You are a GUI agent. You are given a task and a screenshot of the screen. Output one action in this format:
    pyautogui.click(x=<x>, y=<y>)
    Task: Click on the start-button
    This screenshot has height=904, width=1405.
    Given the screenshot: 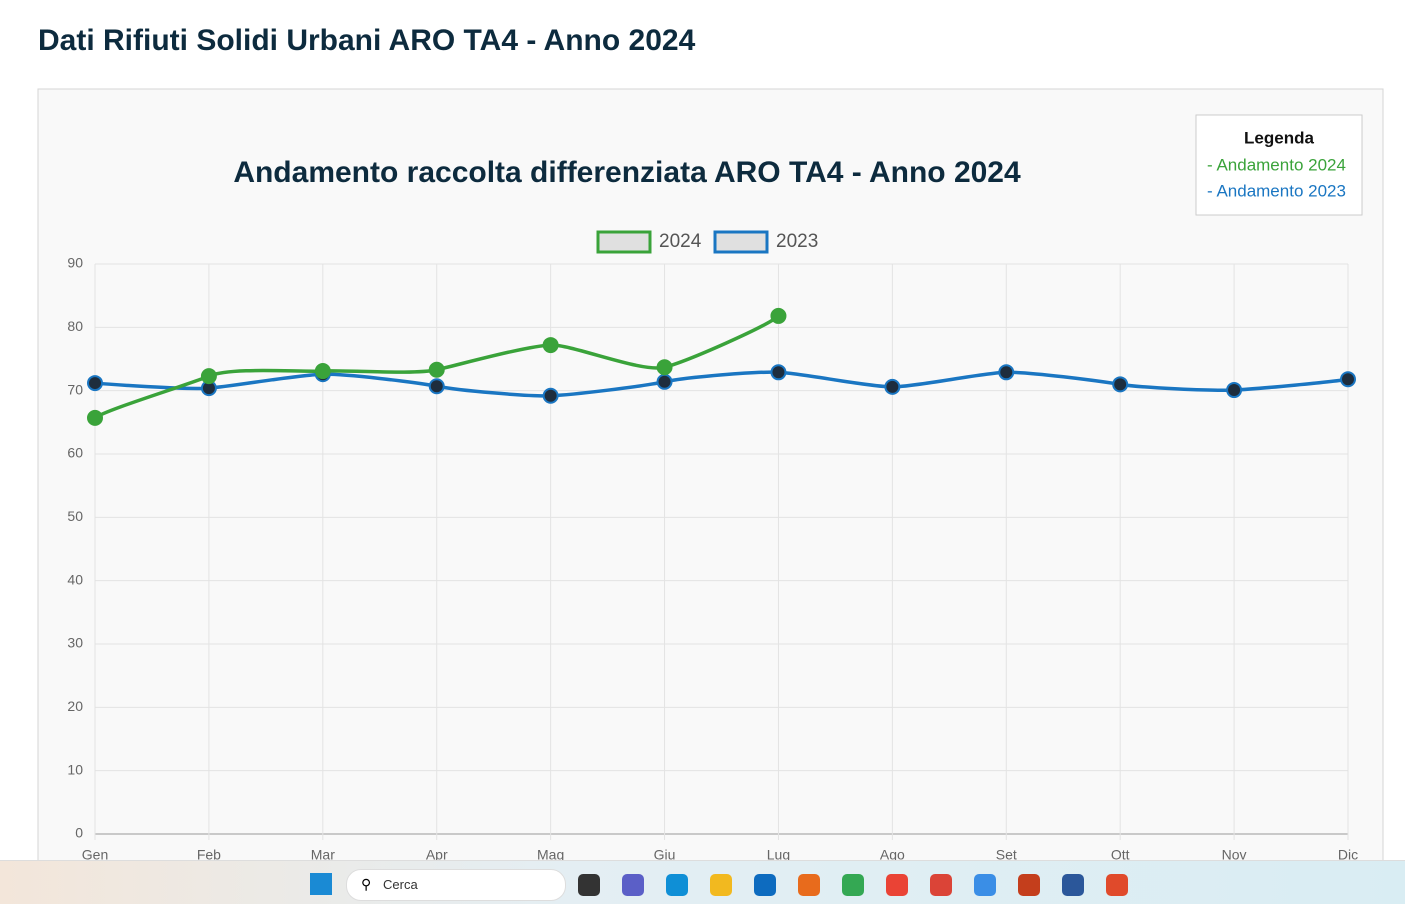 What is the action you would take?
    pyautogui.click(x=321, y=884)
    